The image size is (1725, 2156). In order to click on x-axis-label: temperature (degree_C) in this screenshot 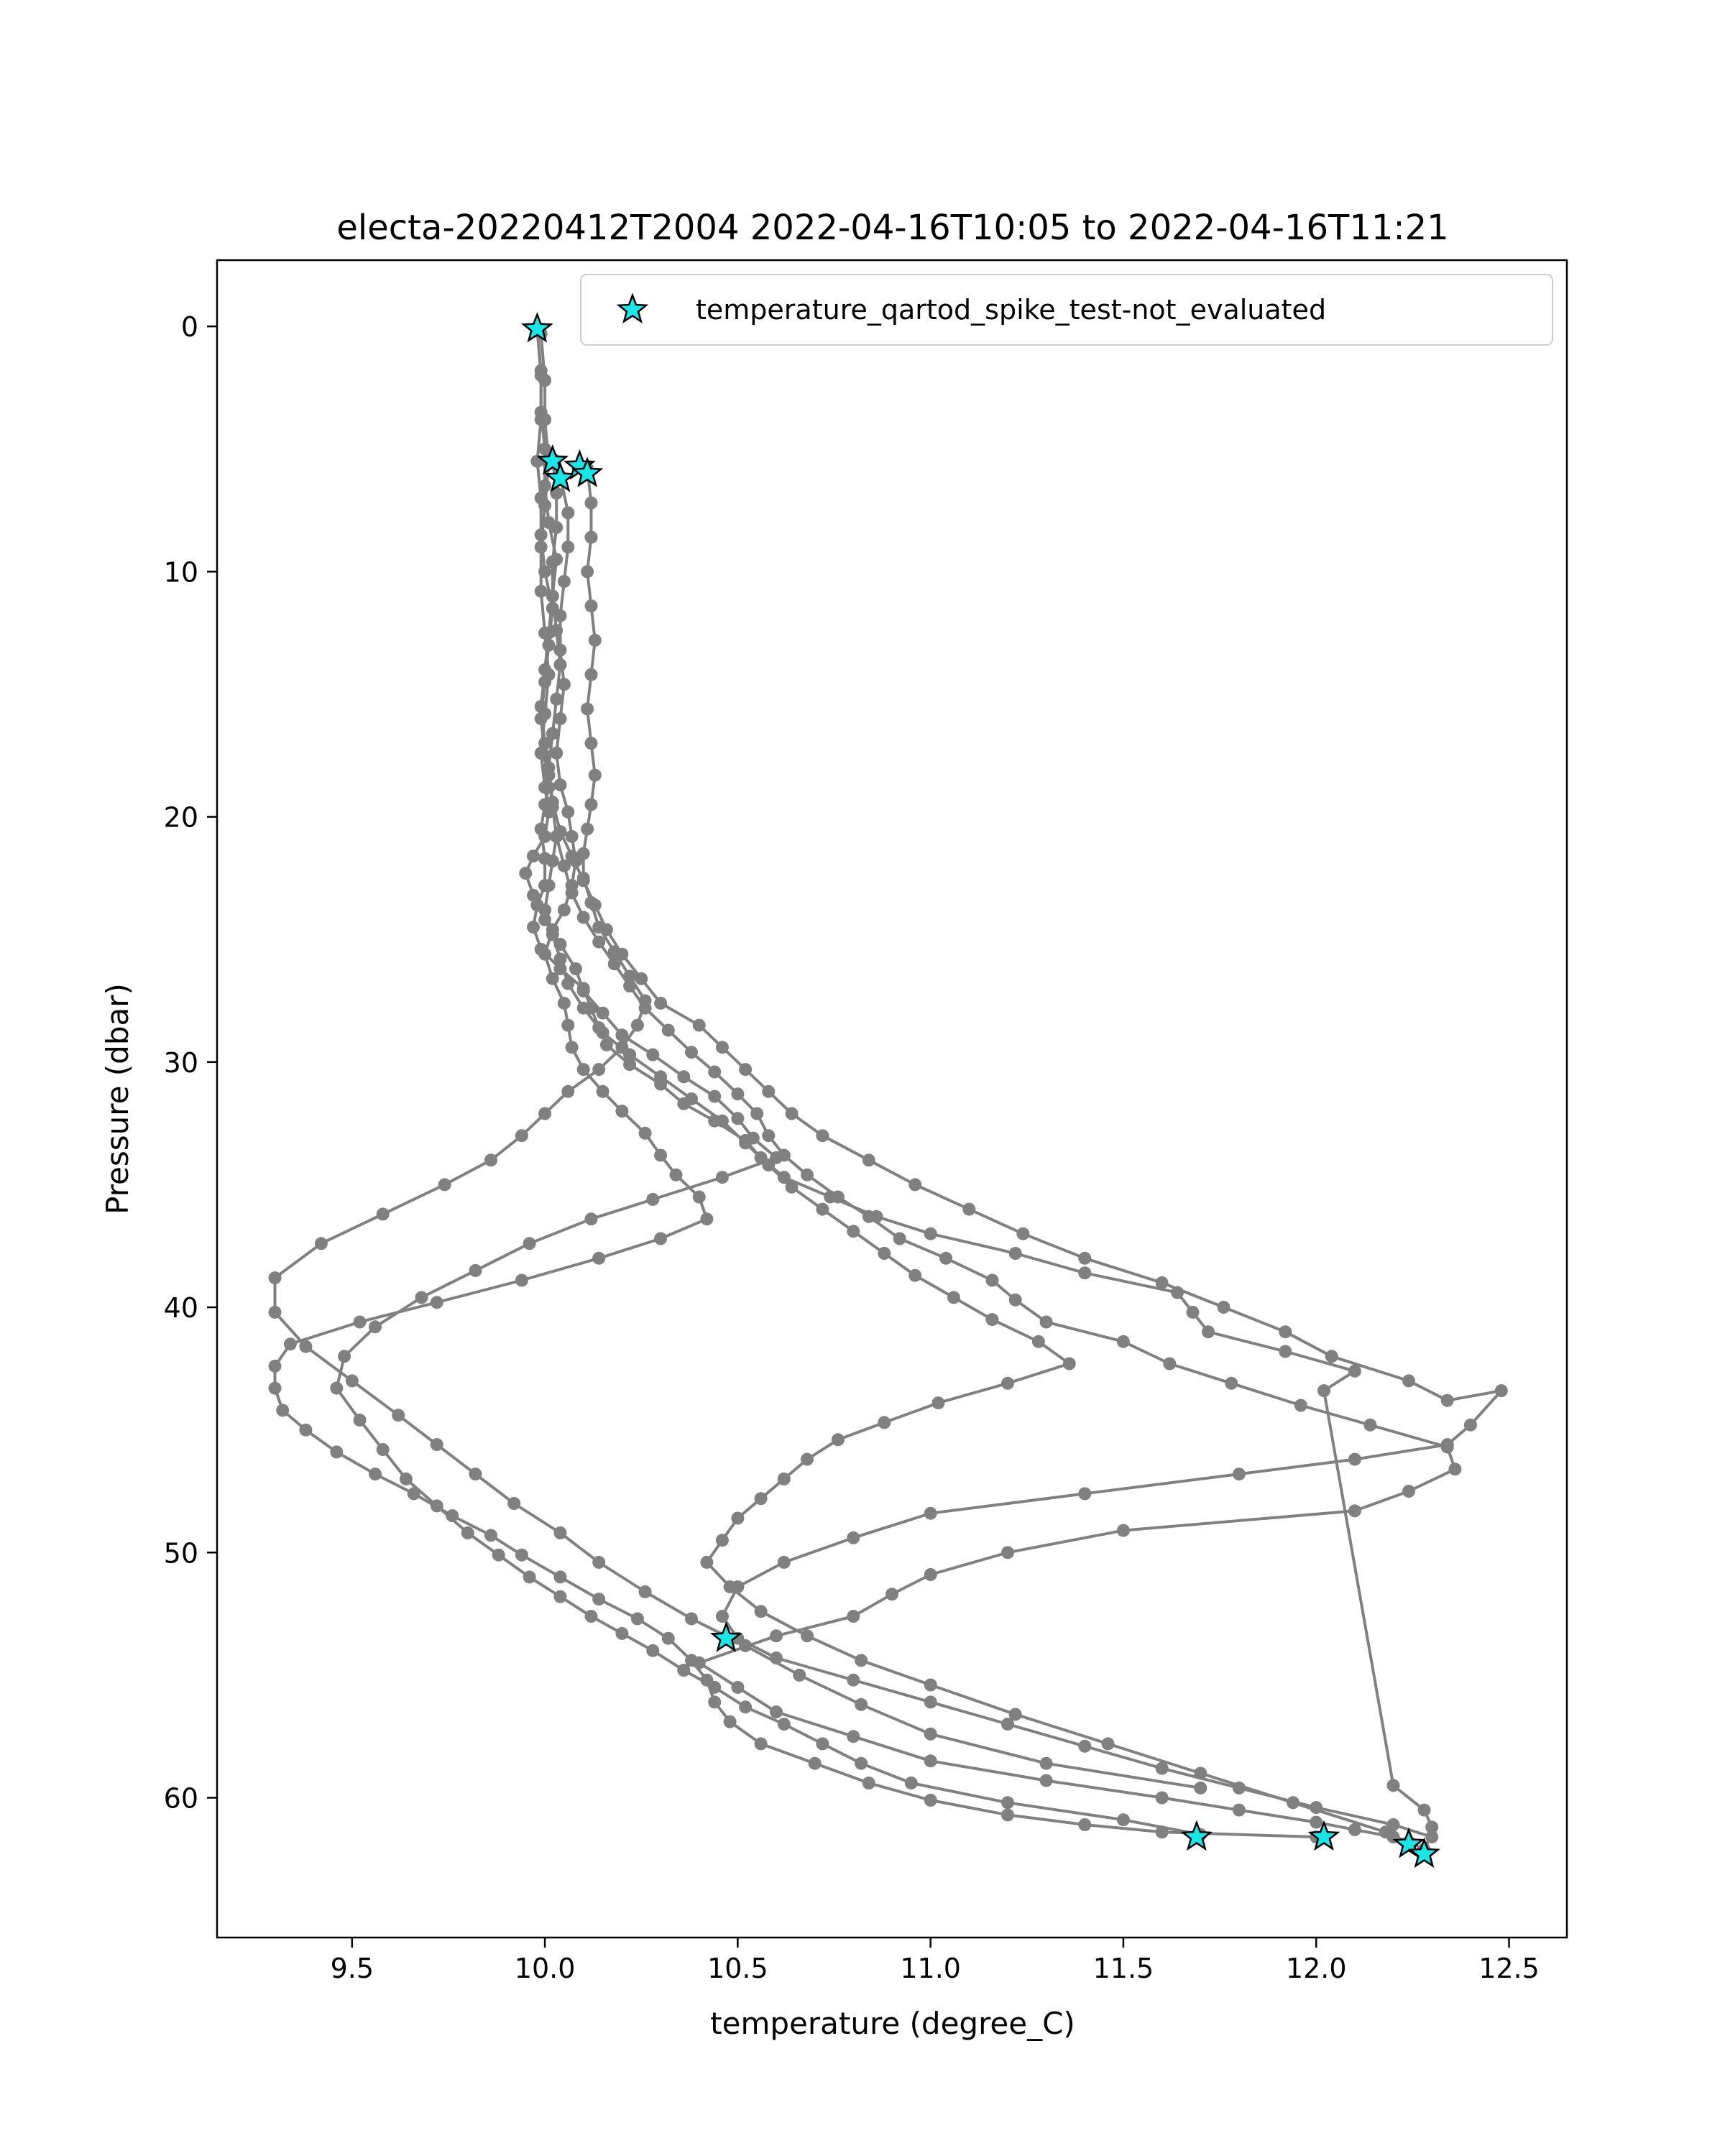, I will do `click(892, 2024)`.